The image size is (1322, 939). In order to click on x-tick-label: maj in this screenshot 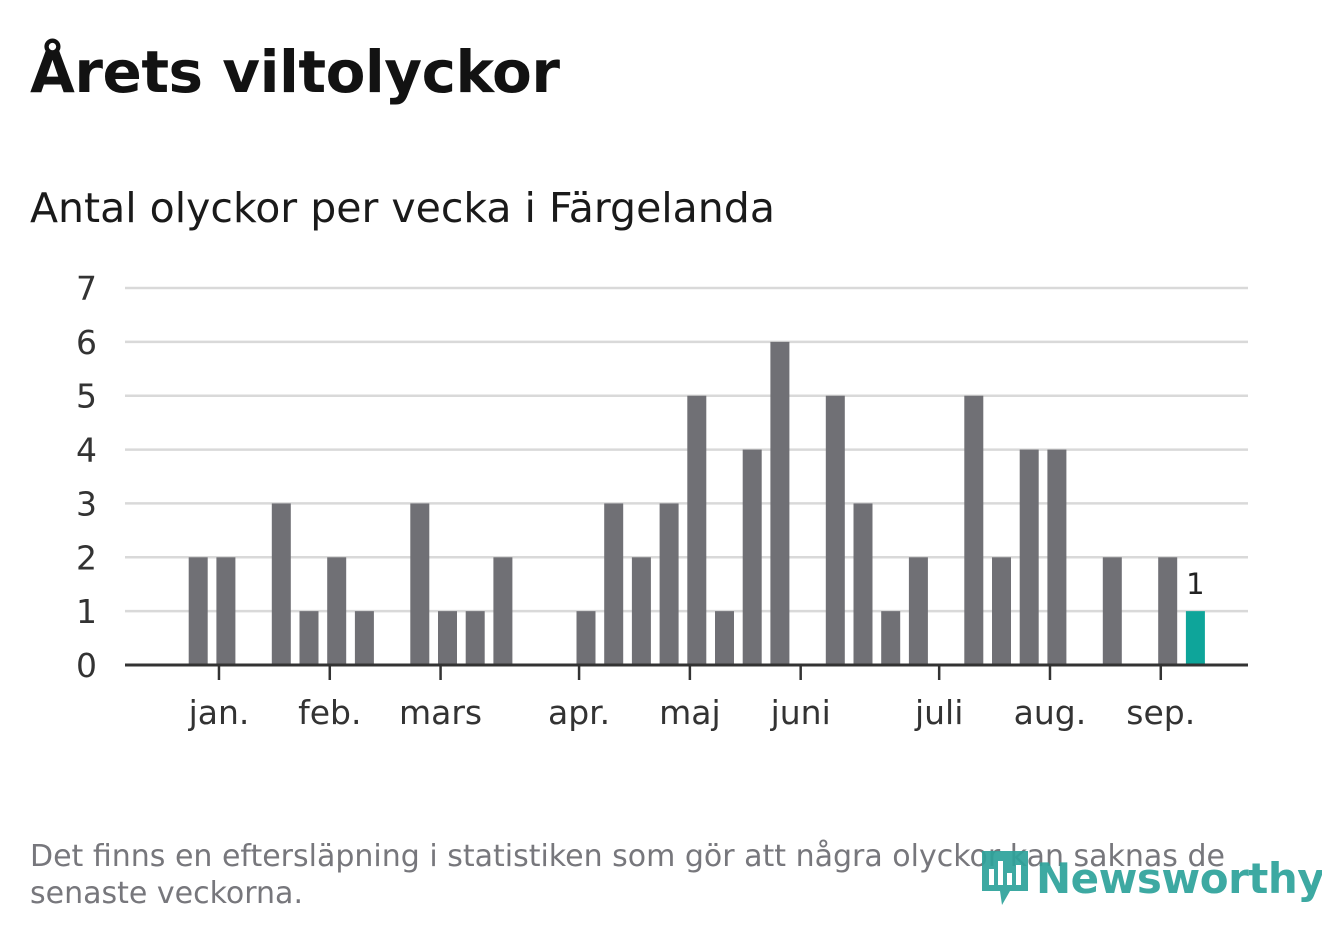, I will do `click(690, 712)`.